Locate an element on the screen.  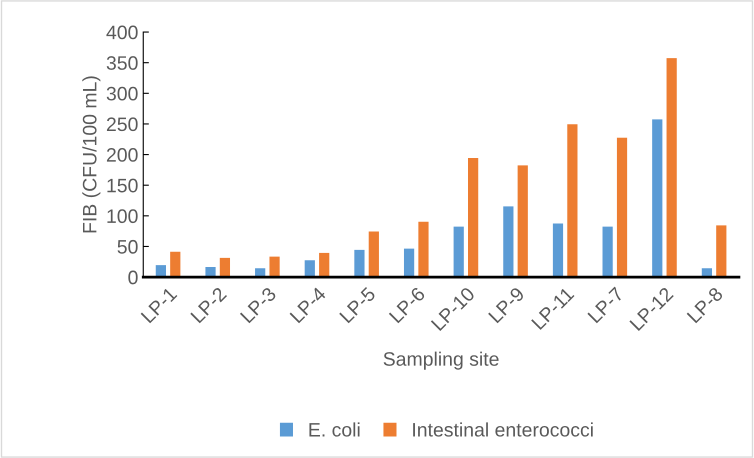
y-tick-label: 400 is located at coordinates (122, 33).